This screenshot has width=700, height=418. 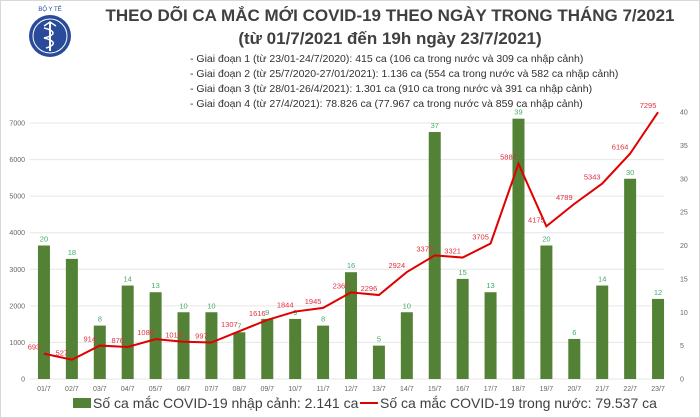 What do you see at coordinates (684, 279) in the screenshot?
I see `right-axis-tick: 15` at bounding box center [684, 279].